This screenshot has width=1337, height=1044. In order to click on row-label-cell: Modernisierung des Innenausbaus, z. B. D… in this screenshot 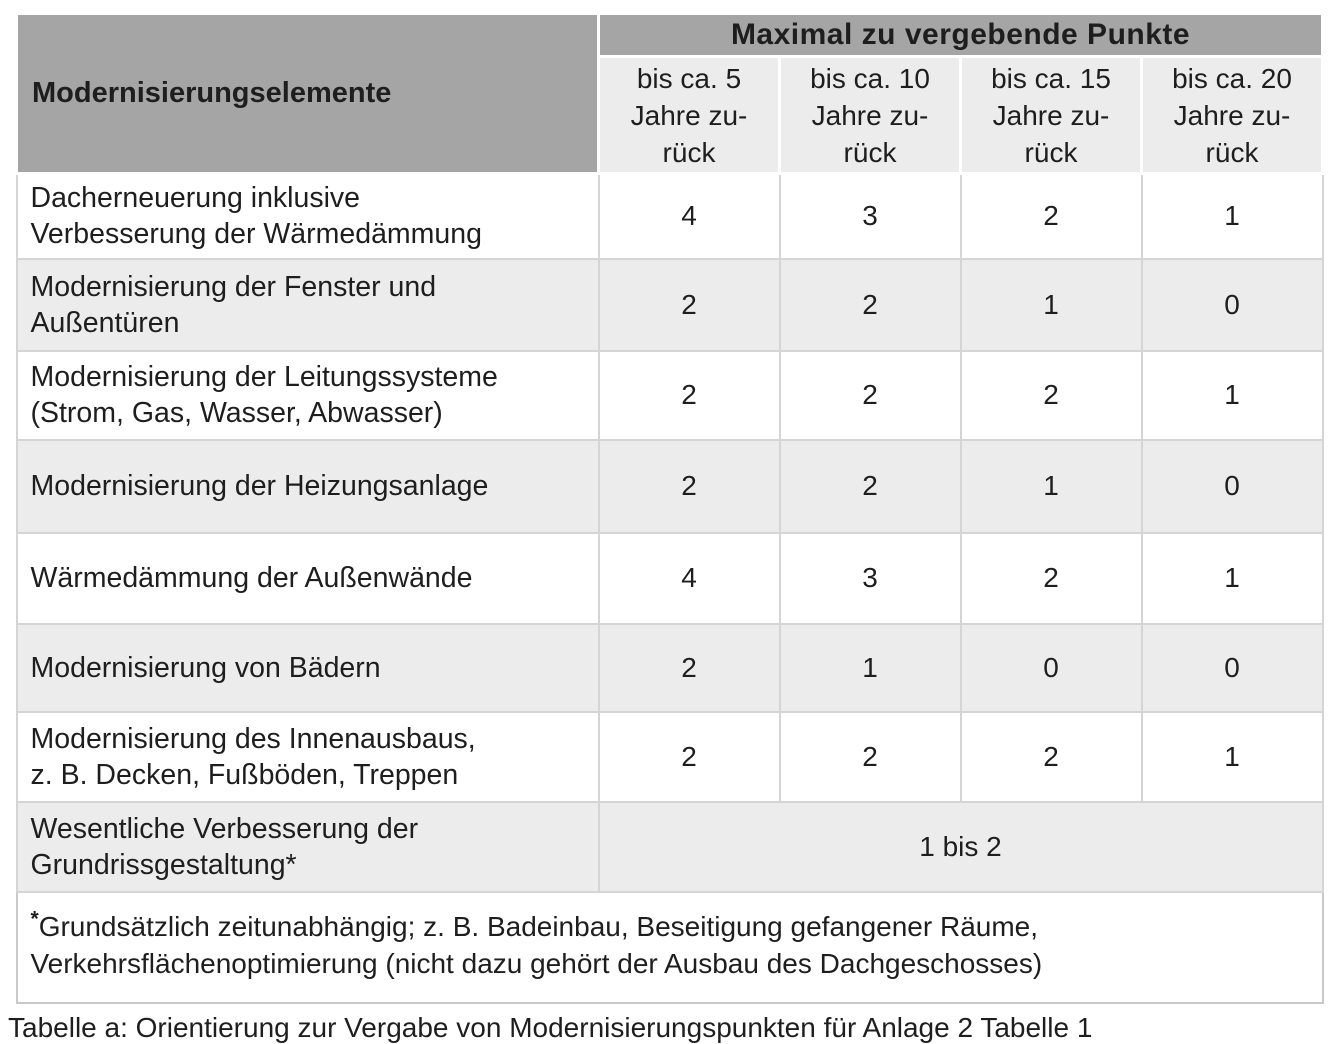, I will do `click(307, 756)`.